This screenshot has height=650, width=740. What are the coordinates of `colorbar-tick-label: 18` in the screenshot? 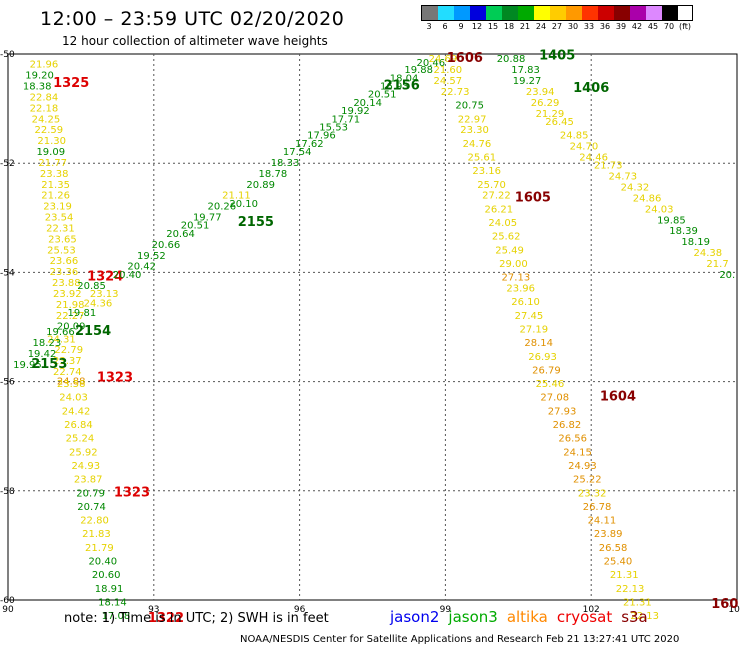 It's located at (509, 26).